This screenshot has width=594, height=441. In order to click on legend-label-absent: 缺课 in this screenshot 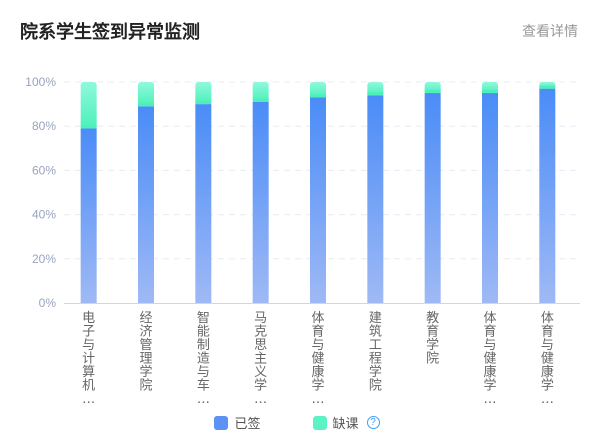, I will do `click(345, 423)`.